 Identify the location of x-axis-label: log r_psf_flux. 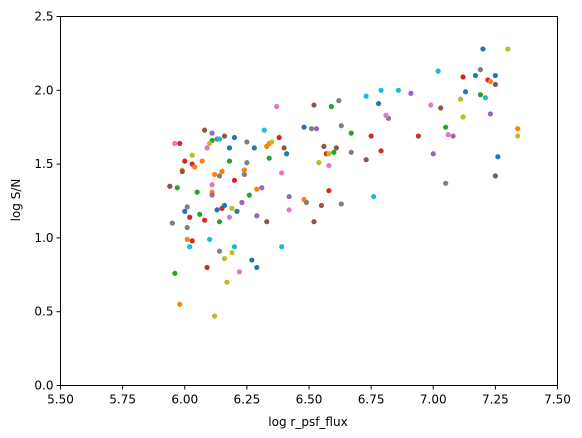
(307, 422).